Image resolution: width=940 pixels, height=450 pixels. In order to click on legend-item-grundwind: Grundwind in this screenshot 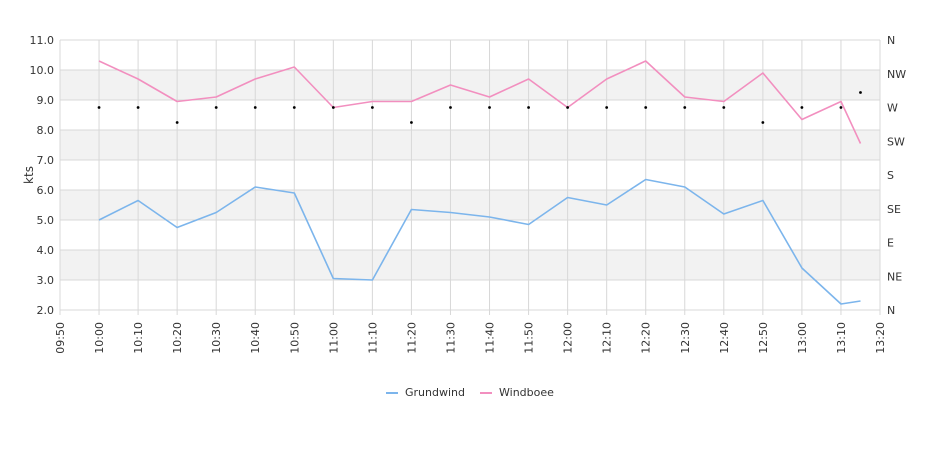, I will do `click(425, 392)`.